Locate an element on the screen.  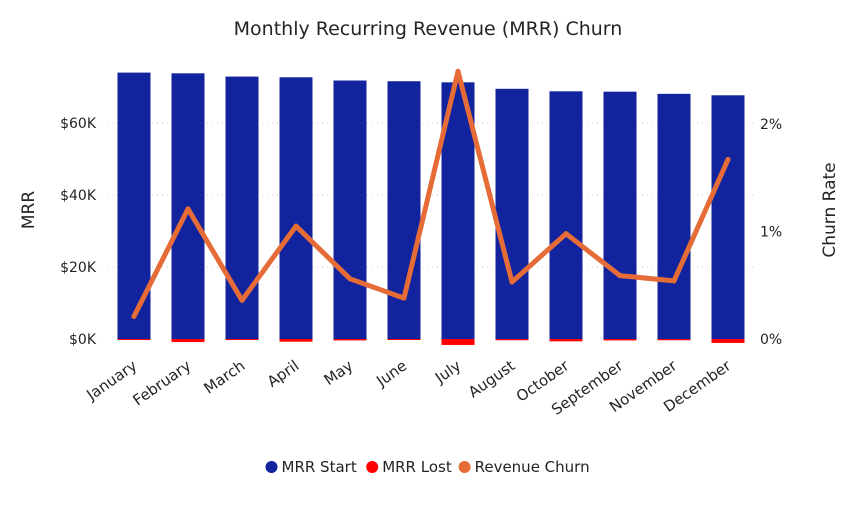
legend-label: MRR Lost is located at coordinates (417, 467).